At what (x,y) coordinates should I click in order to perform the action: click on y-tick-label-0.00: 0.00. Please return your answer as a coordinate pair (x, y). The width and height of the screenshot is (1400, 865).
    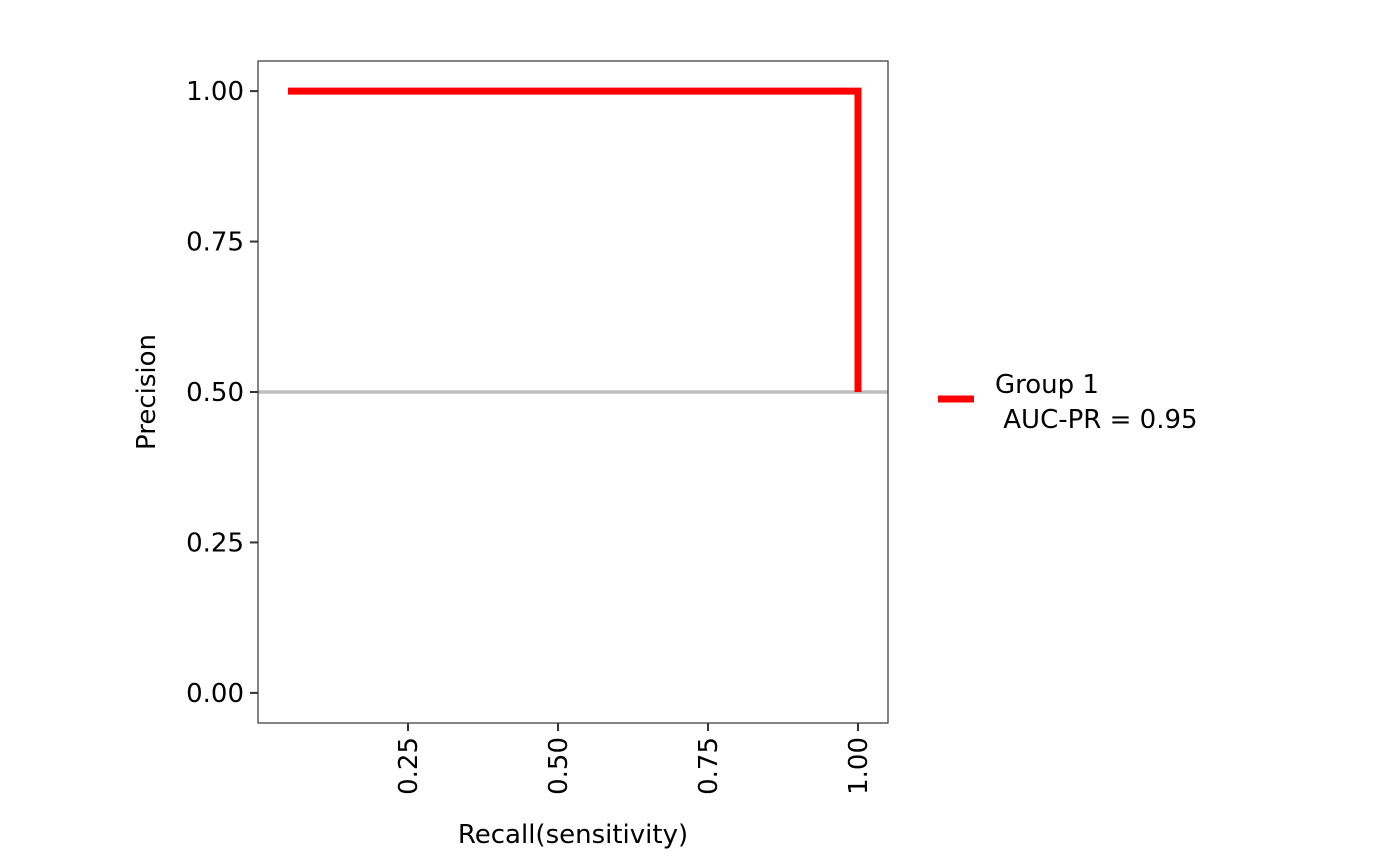
    Looking at the image, I should click on (215, 694).